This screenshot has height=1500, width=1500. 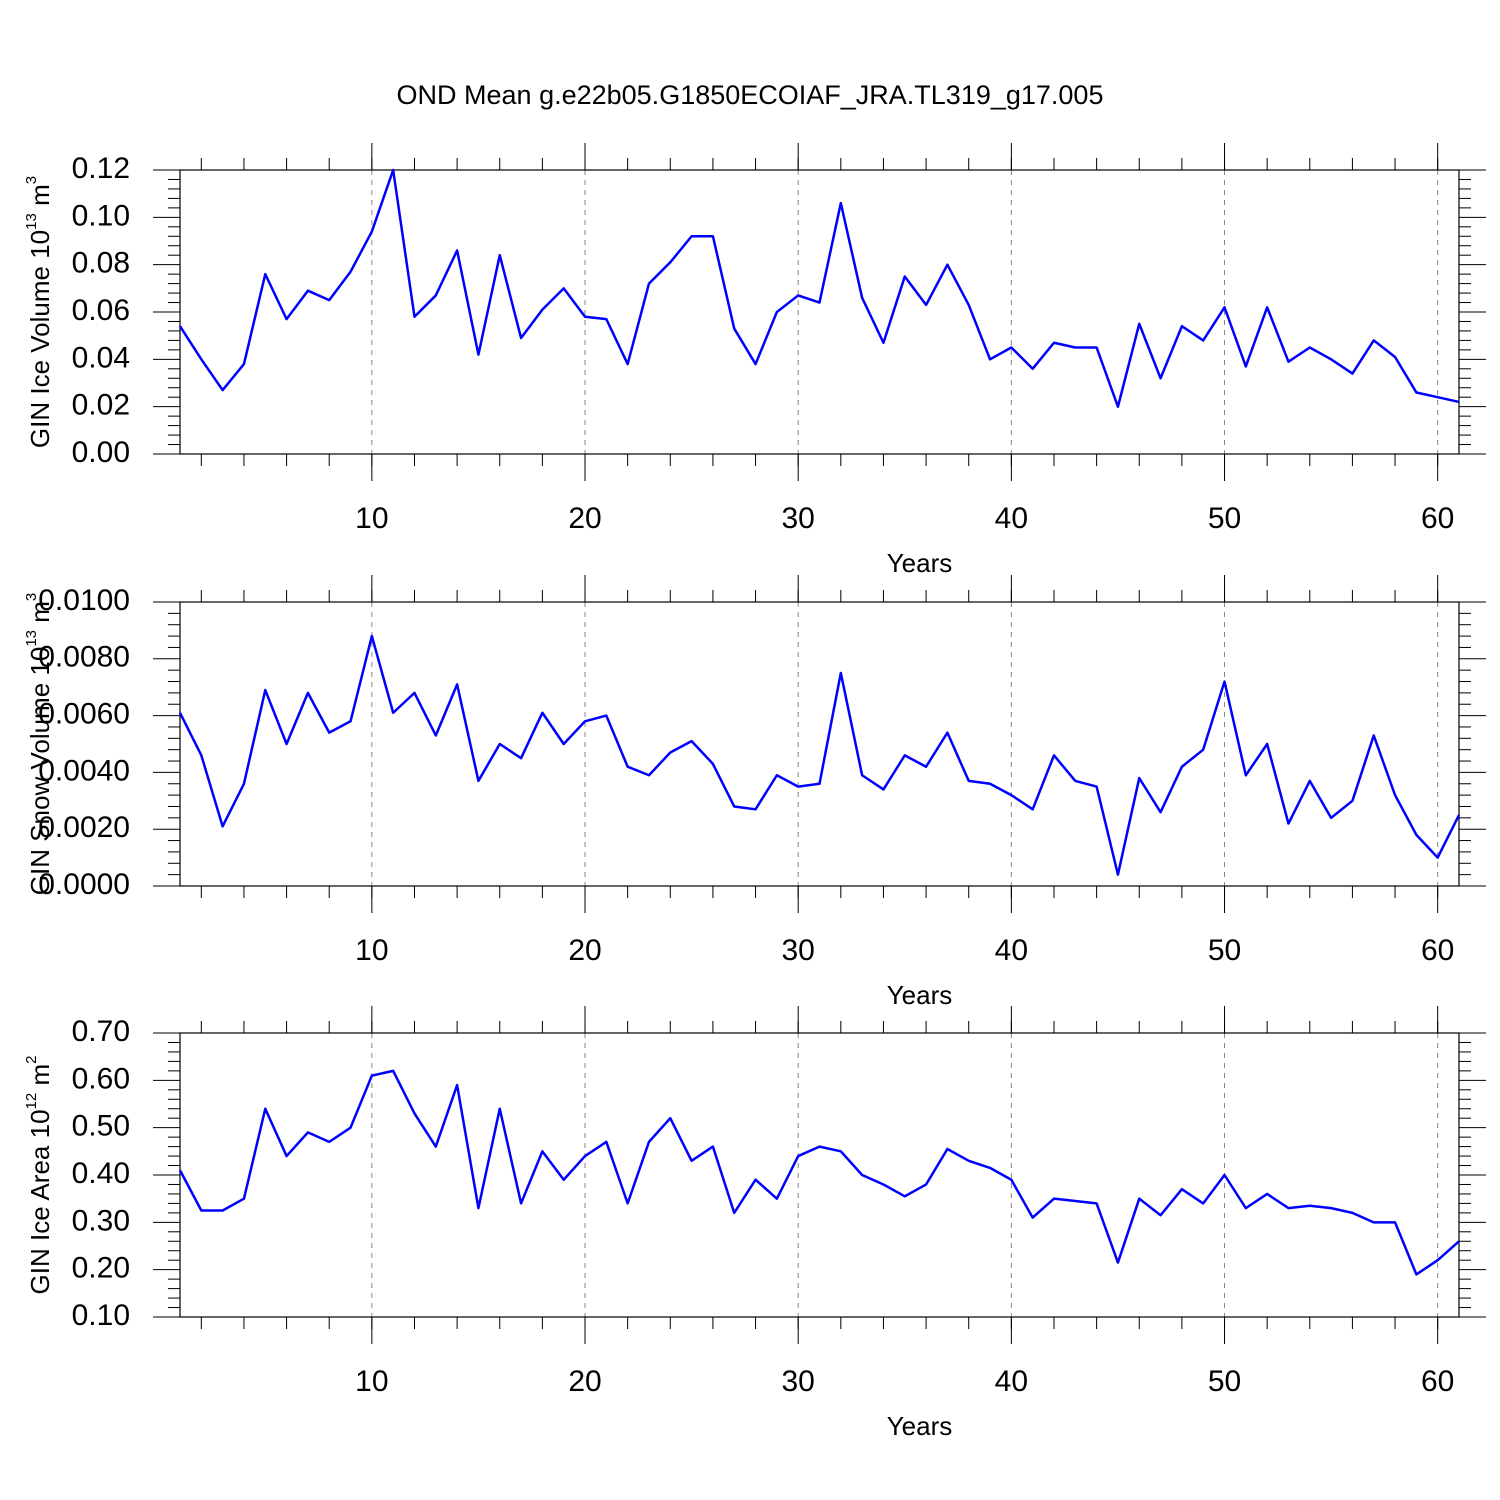 What do you see at coordinates (84, 827) in the screenshot?
I see `y-tick-label: 0.0020` at bounding box center [84, 827].